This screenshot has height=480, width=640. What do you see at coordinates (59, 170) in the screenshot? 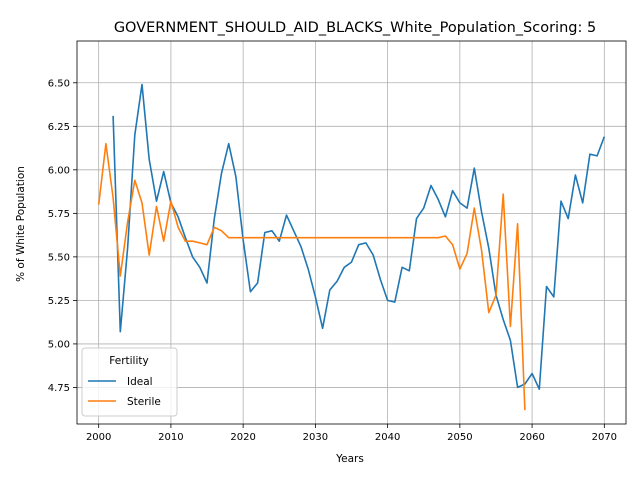
I see `y-tick-label: 6.00` at bounding box center [59, 170].